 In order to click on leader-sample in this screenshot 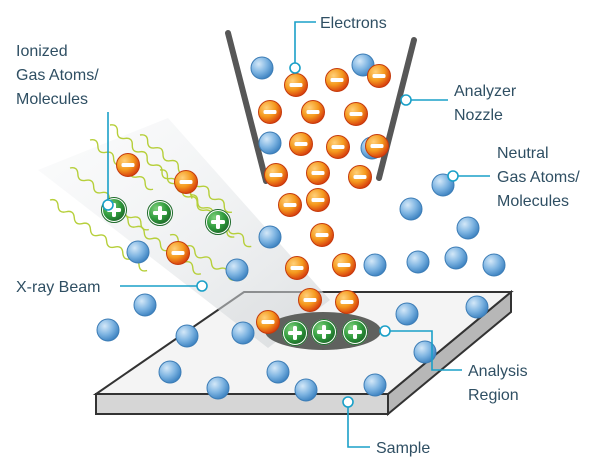, I will do `click(358, 425)`.